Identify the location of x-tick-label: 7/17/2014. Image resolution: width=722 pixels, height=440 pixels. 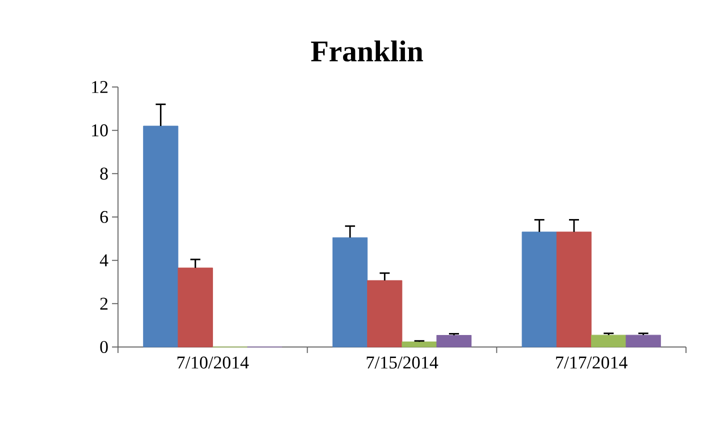
(592, 362).